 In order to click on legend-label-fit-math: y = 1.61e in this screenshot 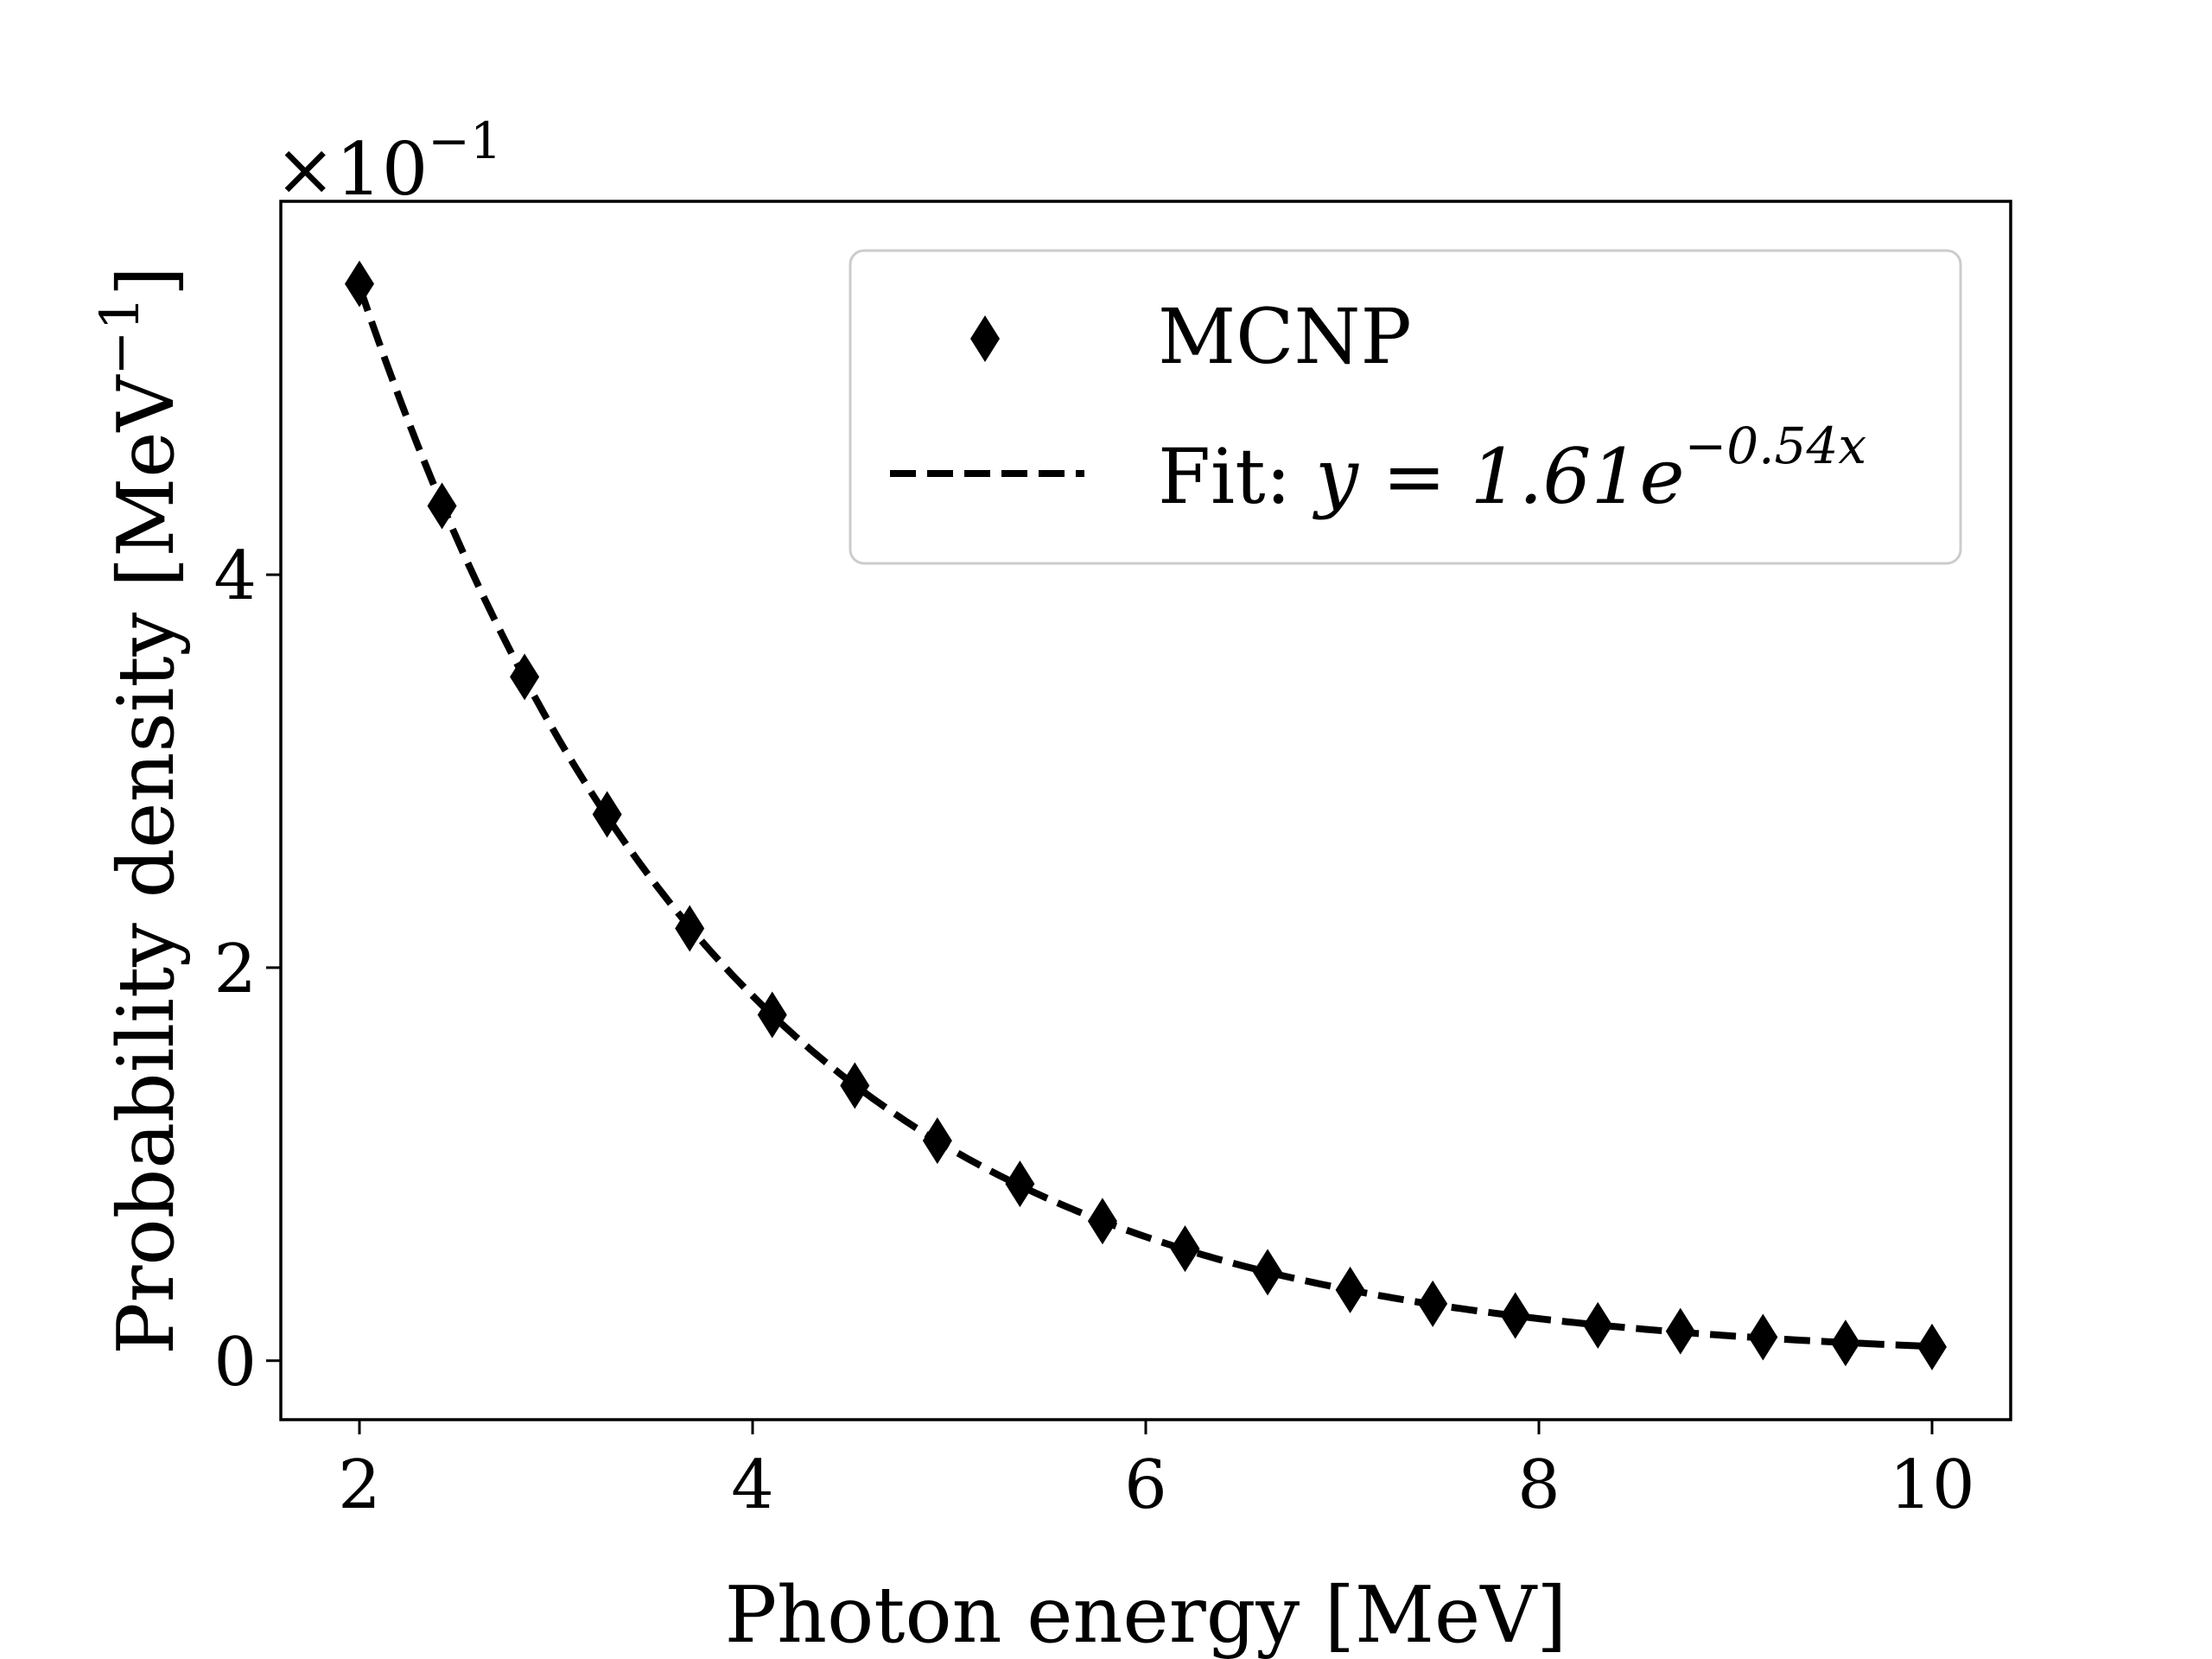, I will do `click(1498, 477)`.